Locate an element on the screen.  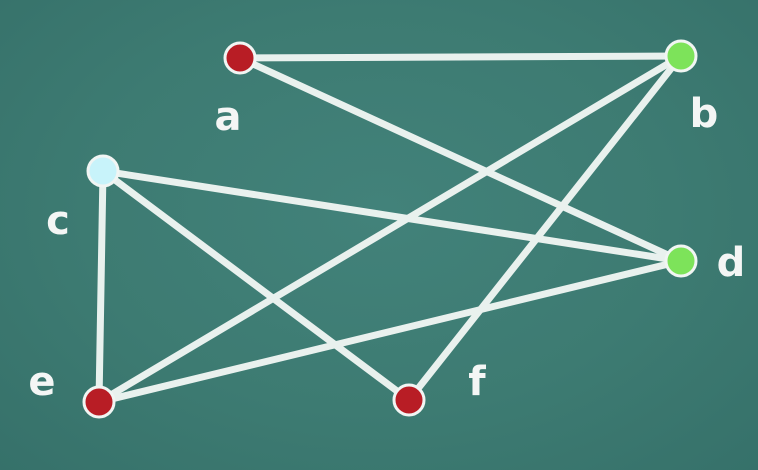
node-label-d: d is located at coordinates (731, 263).